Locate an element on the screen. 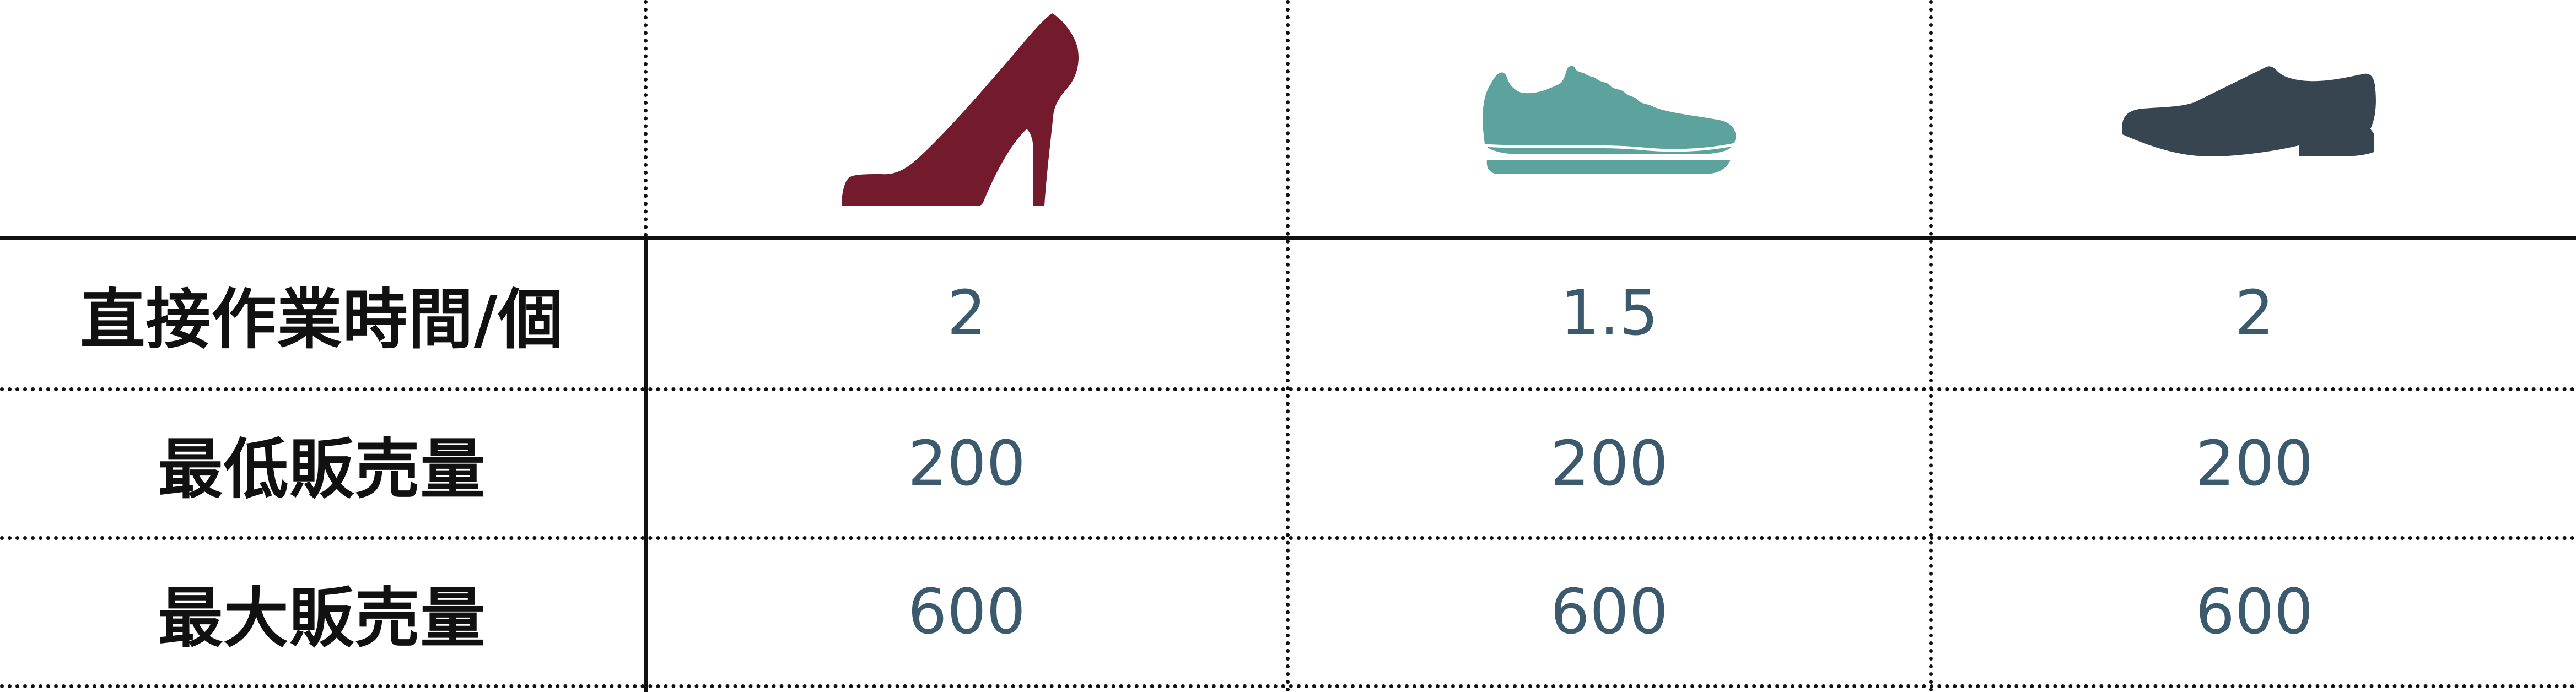  row-label-direct-labor-hours: 直接作業時間/個 is located at coordinates (322, 319).